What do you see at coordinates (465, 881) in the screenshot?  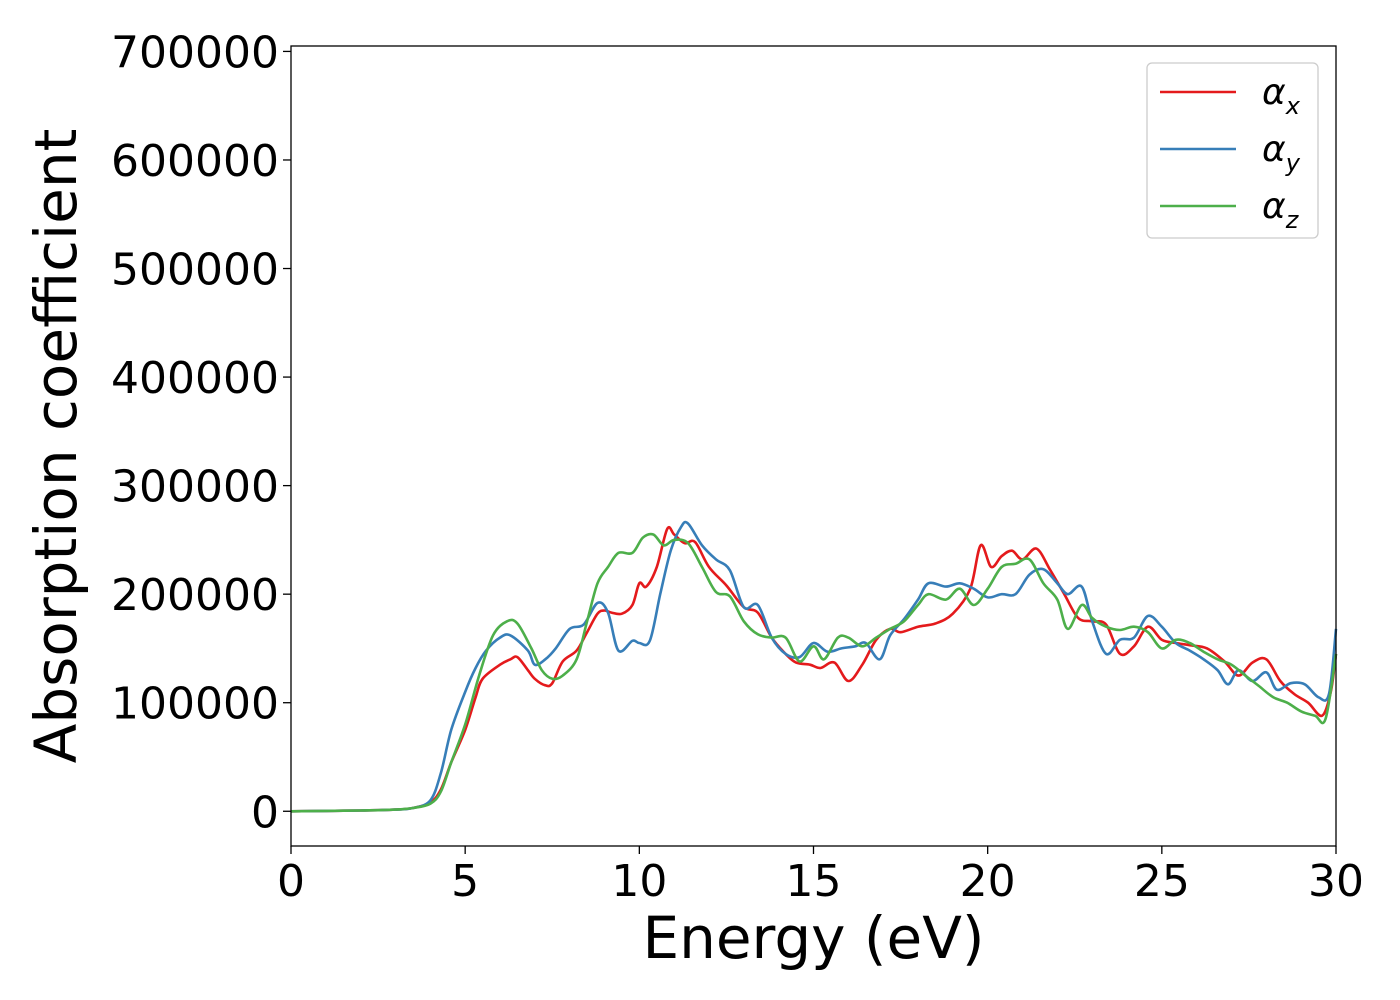 I see `x-tick-label: 5` at bounding box center [465, 881].